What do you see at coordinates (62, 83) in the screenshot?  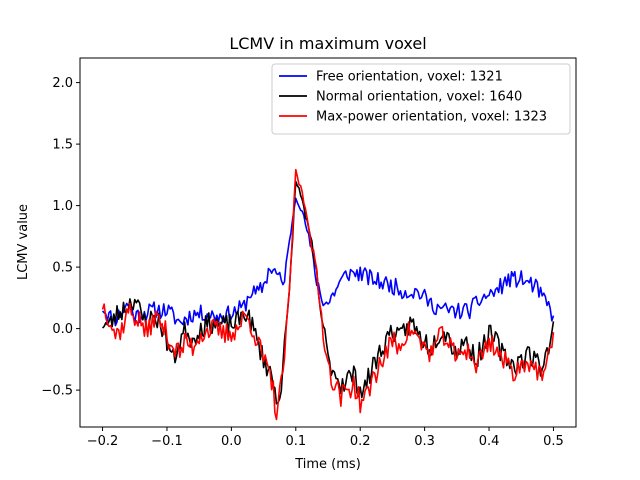 I see `y-tick-label: 2.0` at bounding box center [62, 83].